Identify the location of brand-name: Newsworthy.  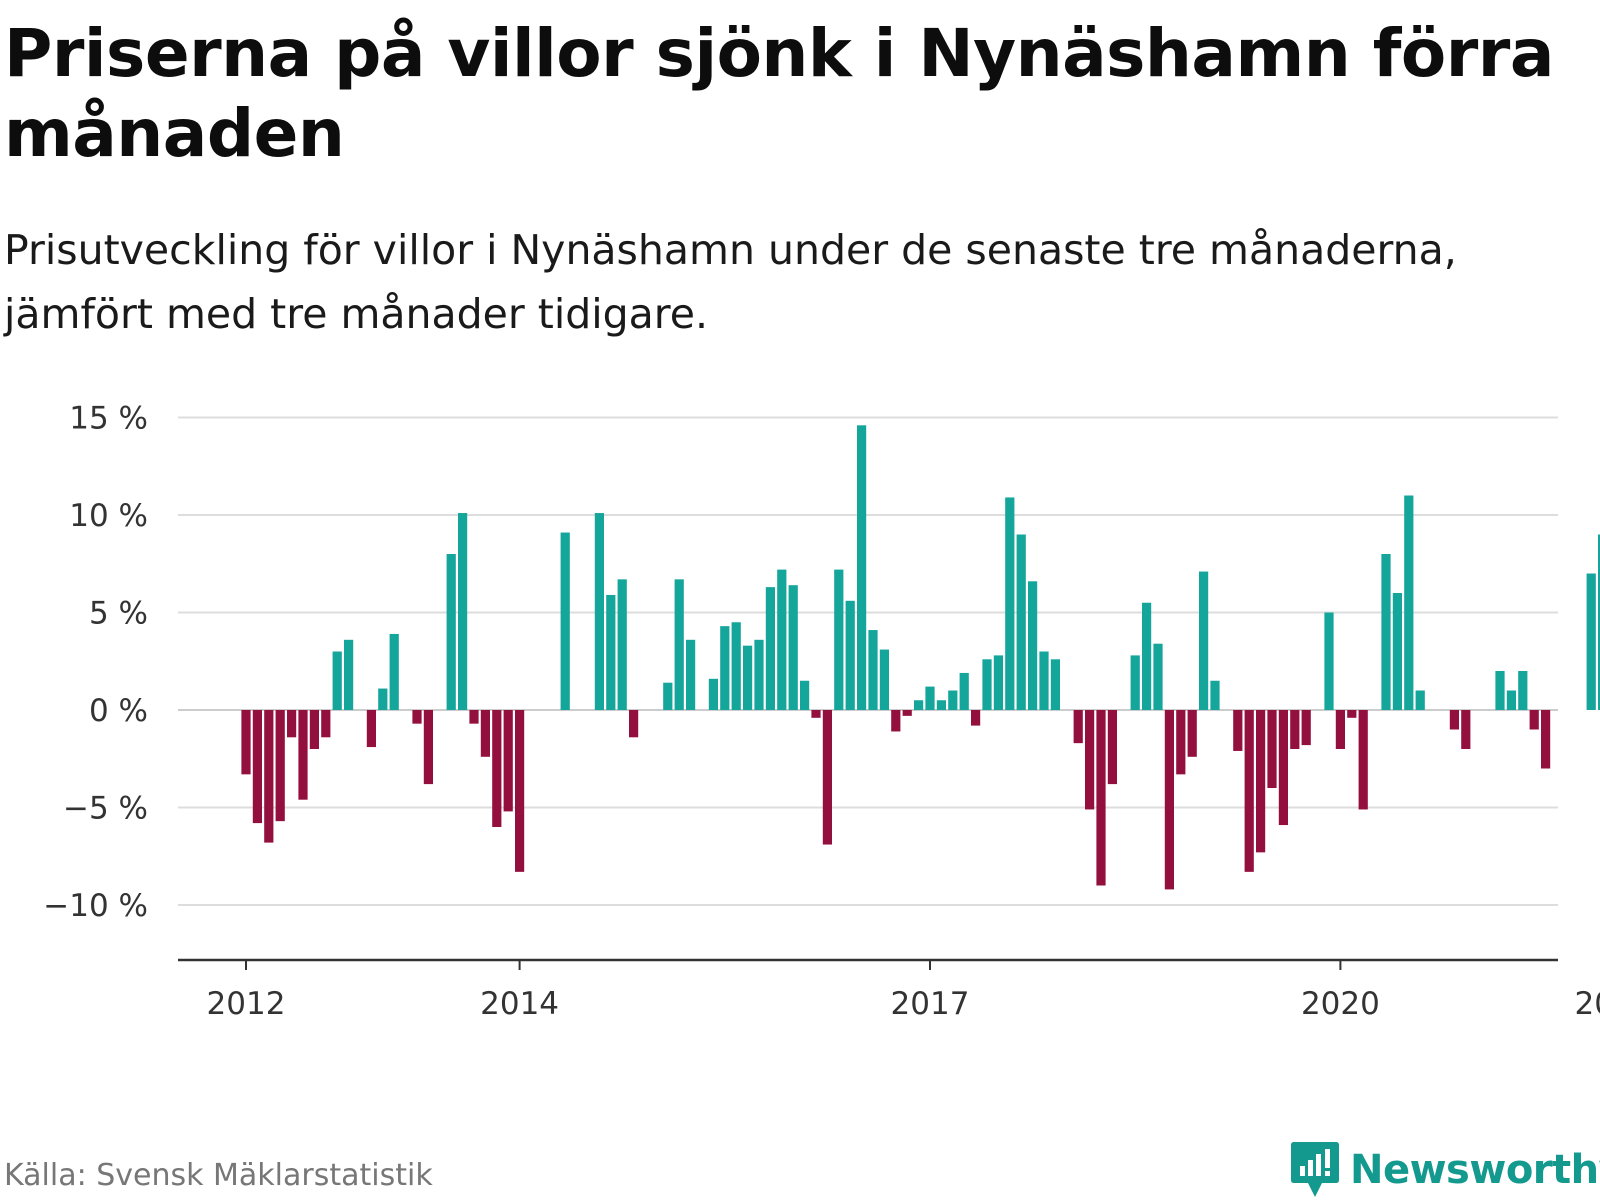
(1475, 1170).